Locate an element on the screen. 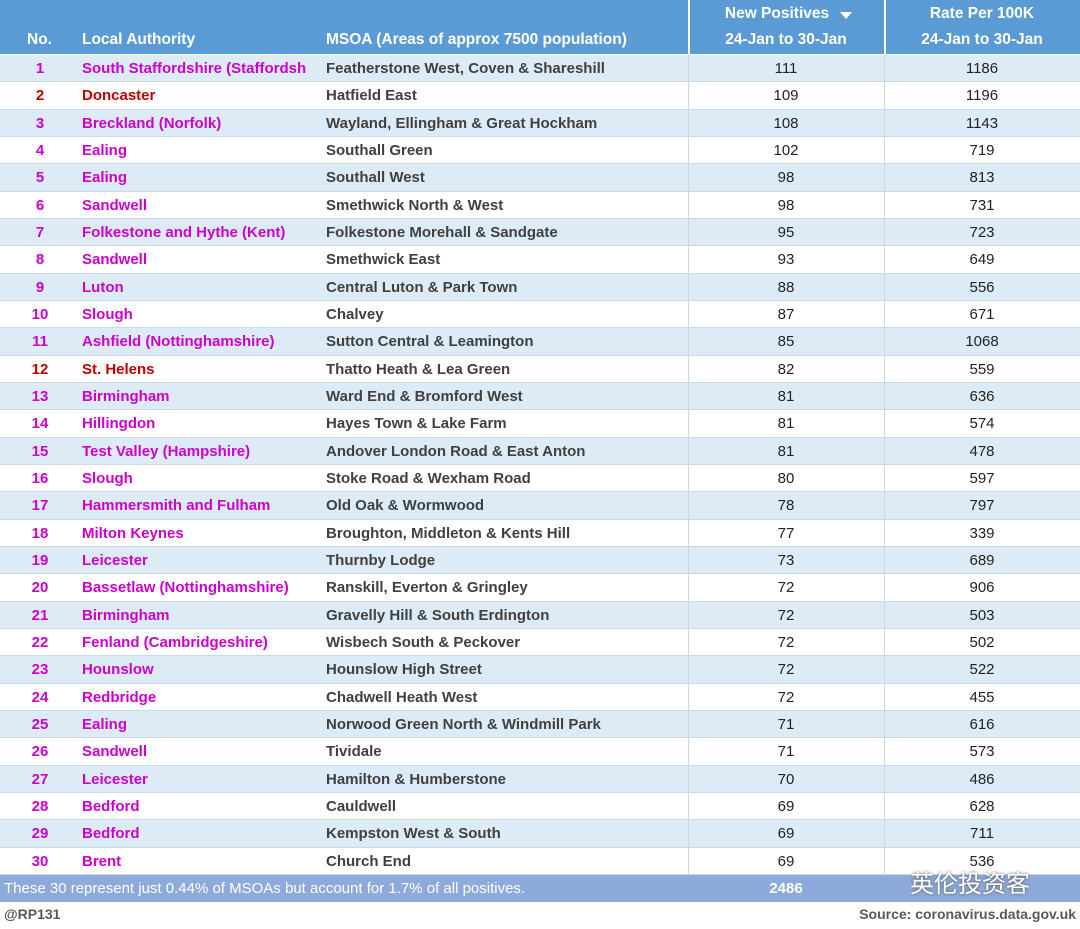 This screenshot has height=929, width=1080. msoa-name: Hamilton & Humberstone is located at coordinates (416, 779).